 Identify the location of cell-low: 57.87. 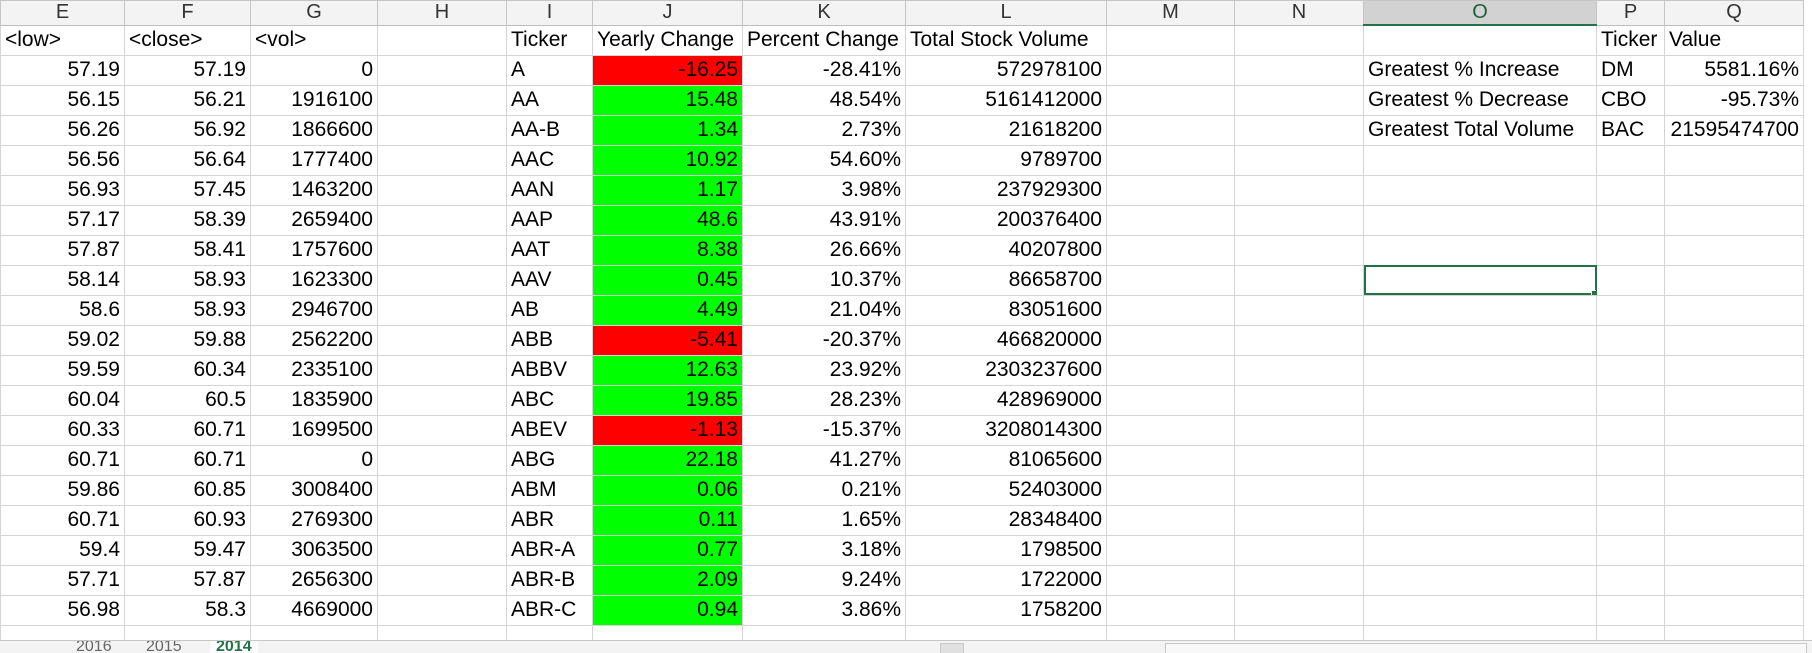
(62, 250).